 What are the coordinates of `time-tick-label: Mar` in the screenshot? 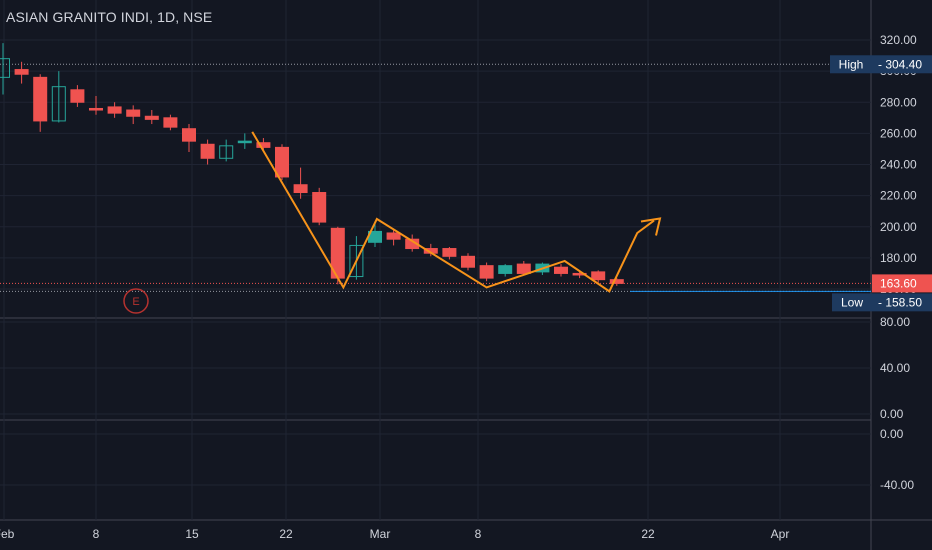 It's located at (380, 534).